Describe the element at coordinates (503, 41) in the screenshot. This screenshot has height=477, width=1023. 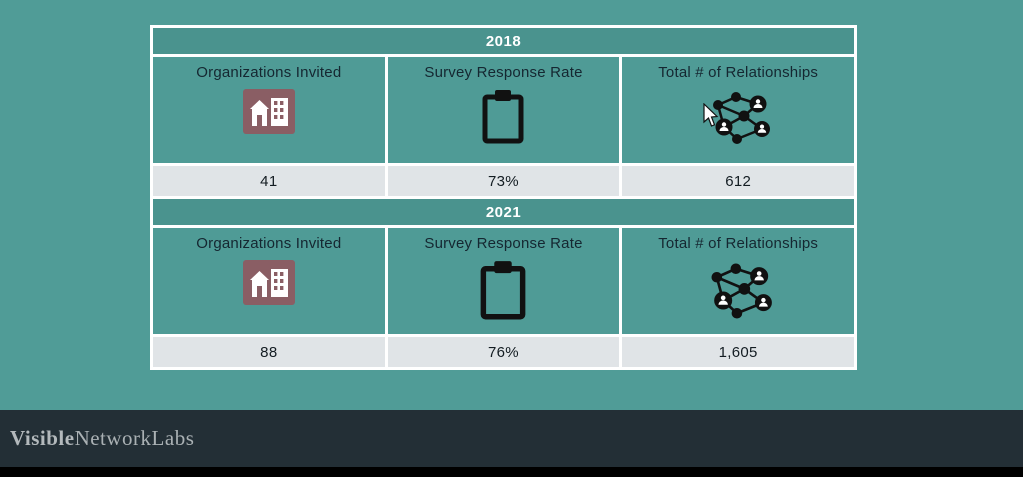
I see `year-header: 2018` at that location.